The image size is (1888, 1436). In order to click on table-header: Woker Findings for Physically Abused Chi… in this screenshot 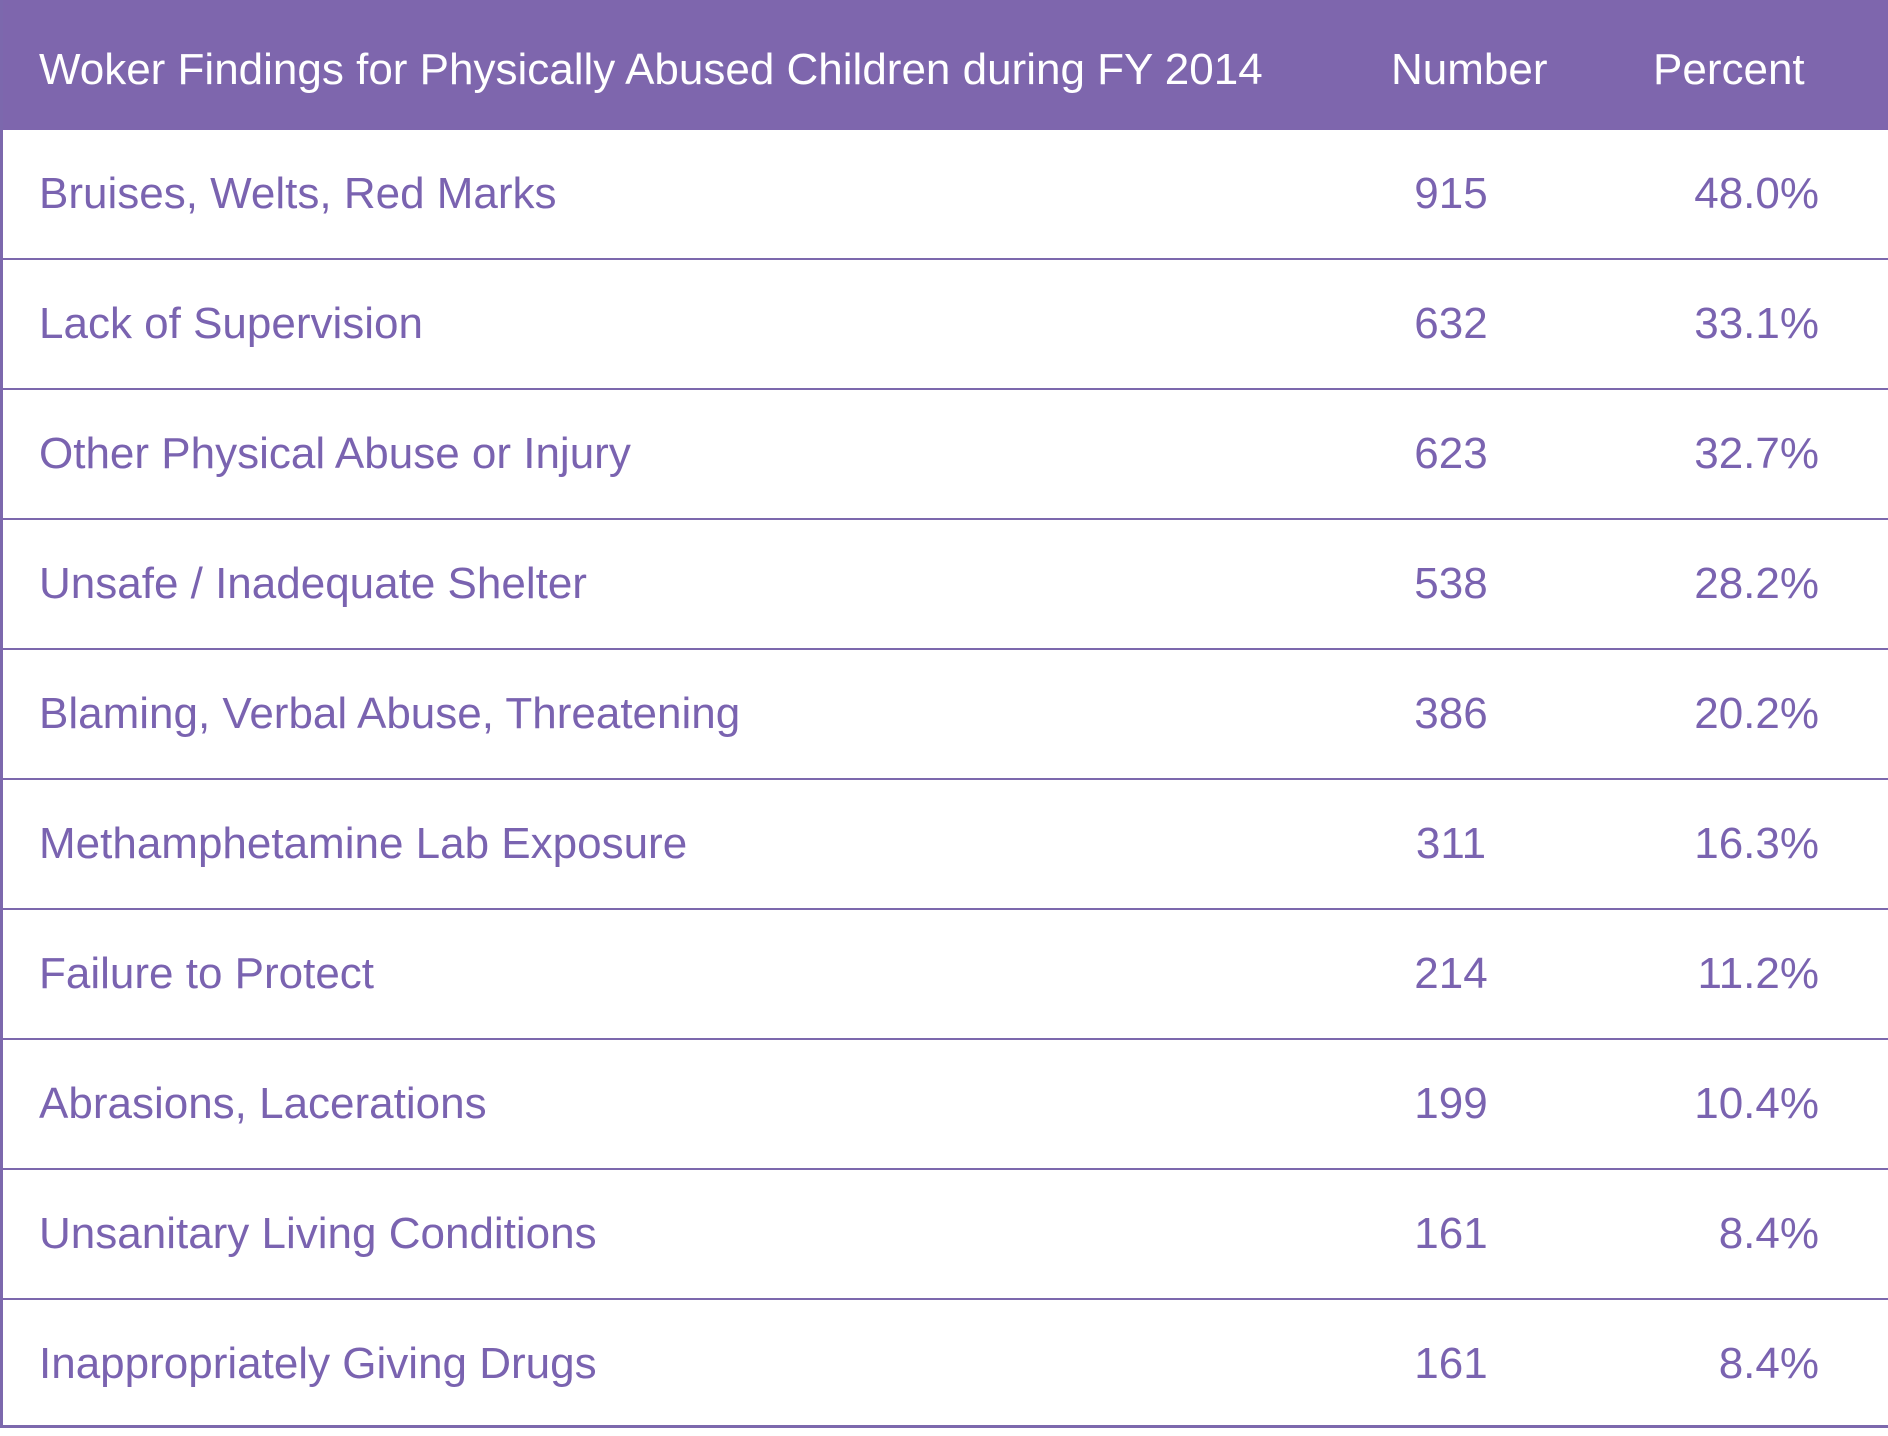, I will do `click(945, 65)`.